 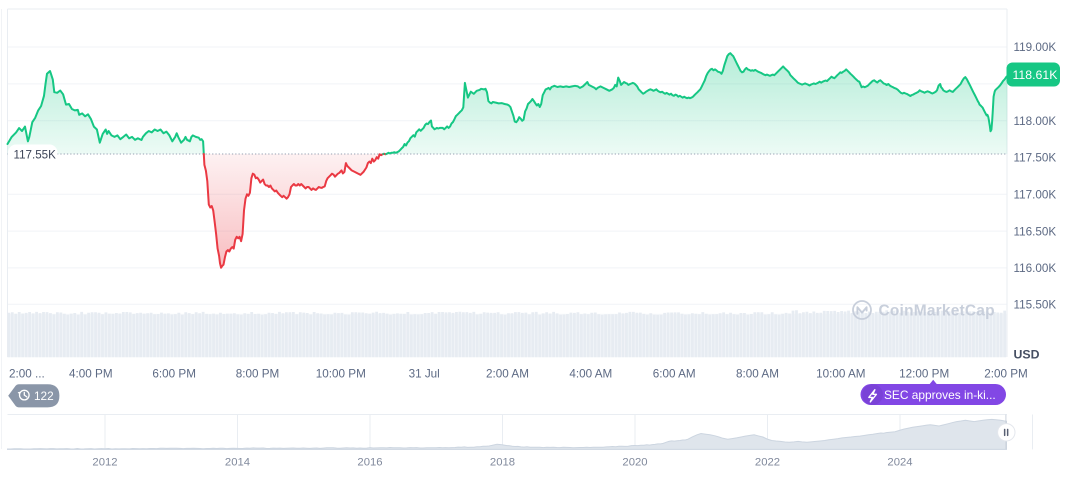 What do you see at coordinates (44, 396) in the screenshot?
I see `svg-text: 122` at bounding box center [44, 396].